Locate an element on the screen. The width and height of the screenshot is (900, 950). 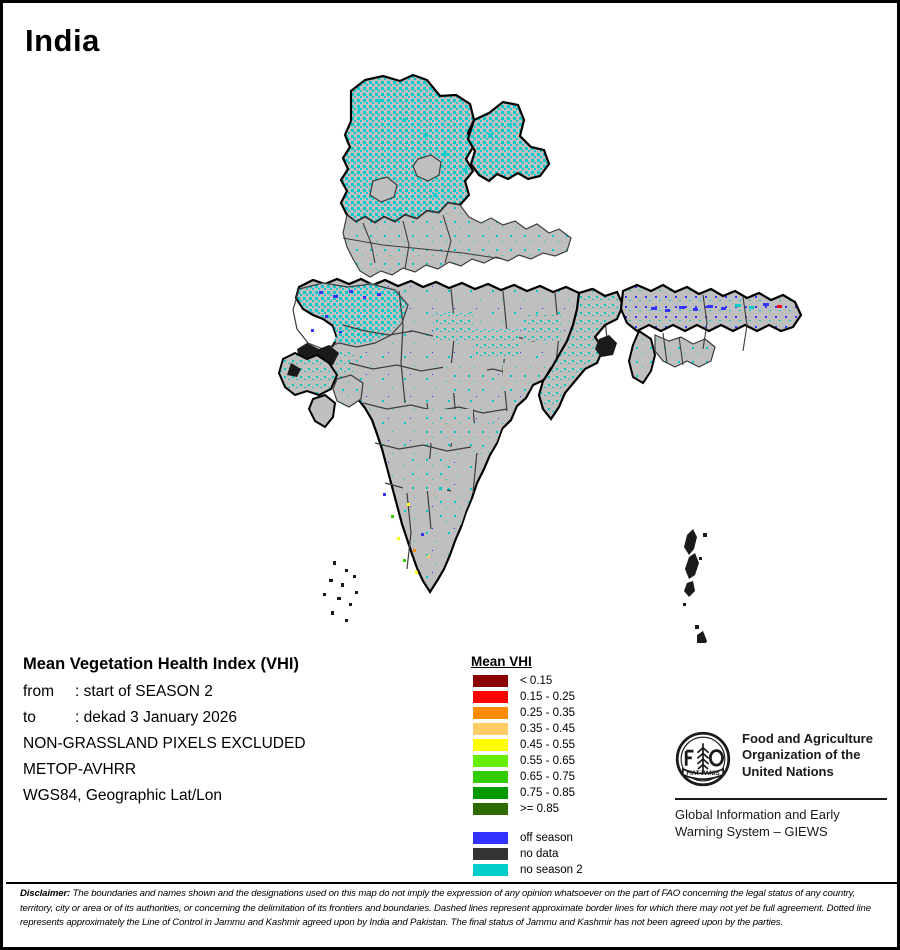
legend-special-row: no season 2 is located at coordinates (528, 870).